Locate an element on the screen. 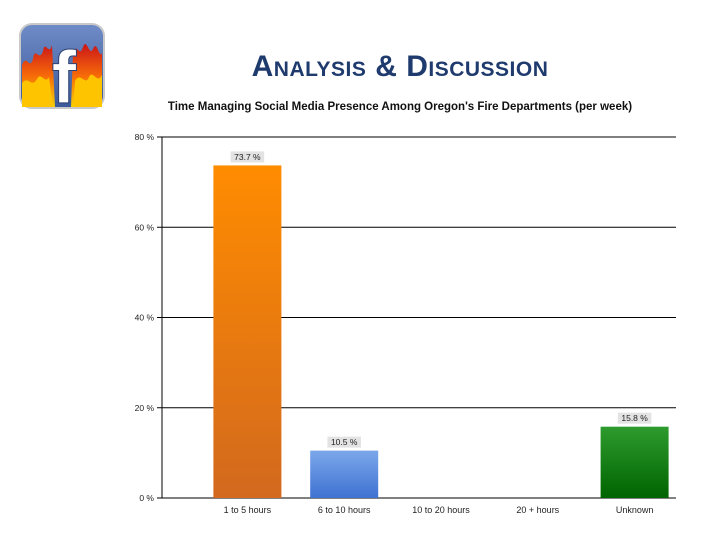 The height and width of the screenshot is (540, 720). data-label: 73.7 % is located at coordinates (247, 157).